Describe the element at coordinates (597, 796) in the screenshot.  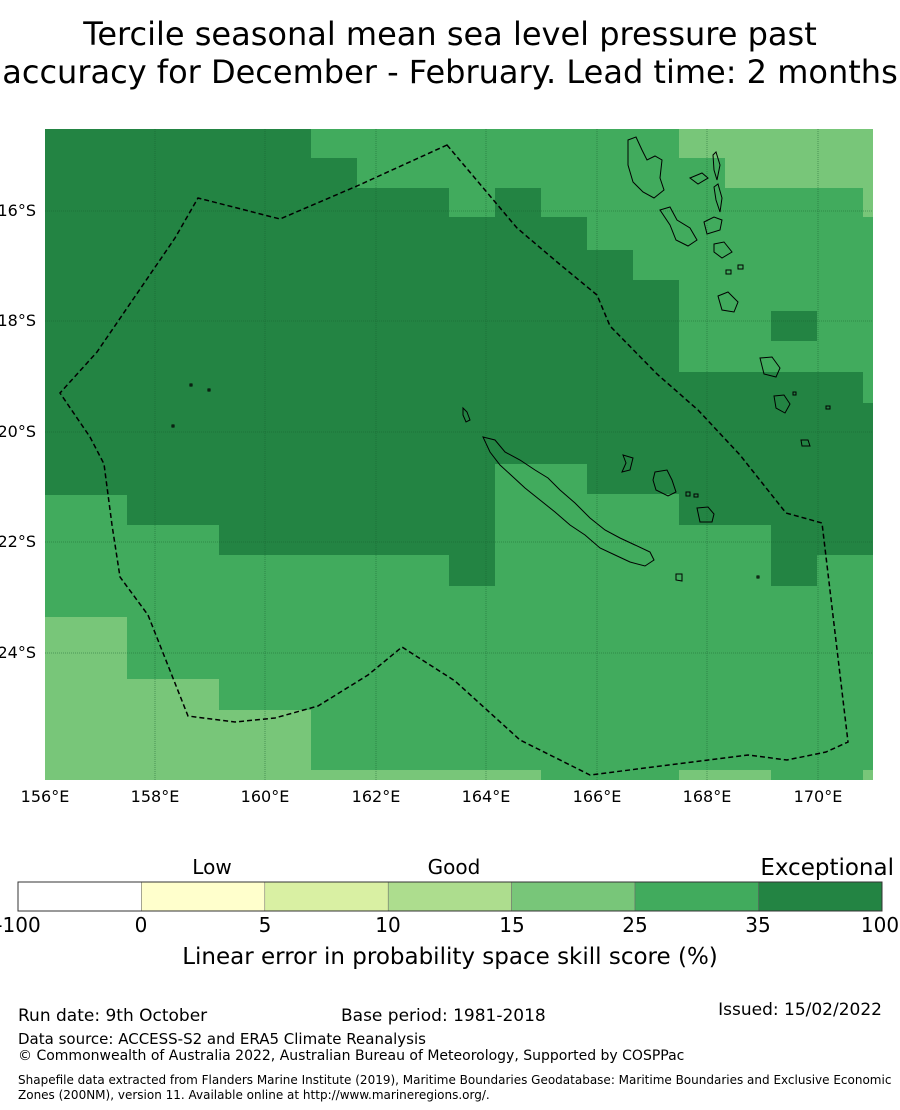
I see `lon-label: 166°E` at that location.